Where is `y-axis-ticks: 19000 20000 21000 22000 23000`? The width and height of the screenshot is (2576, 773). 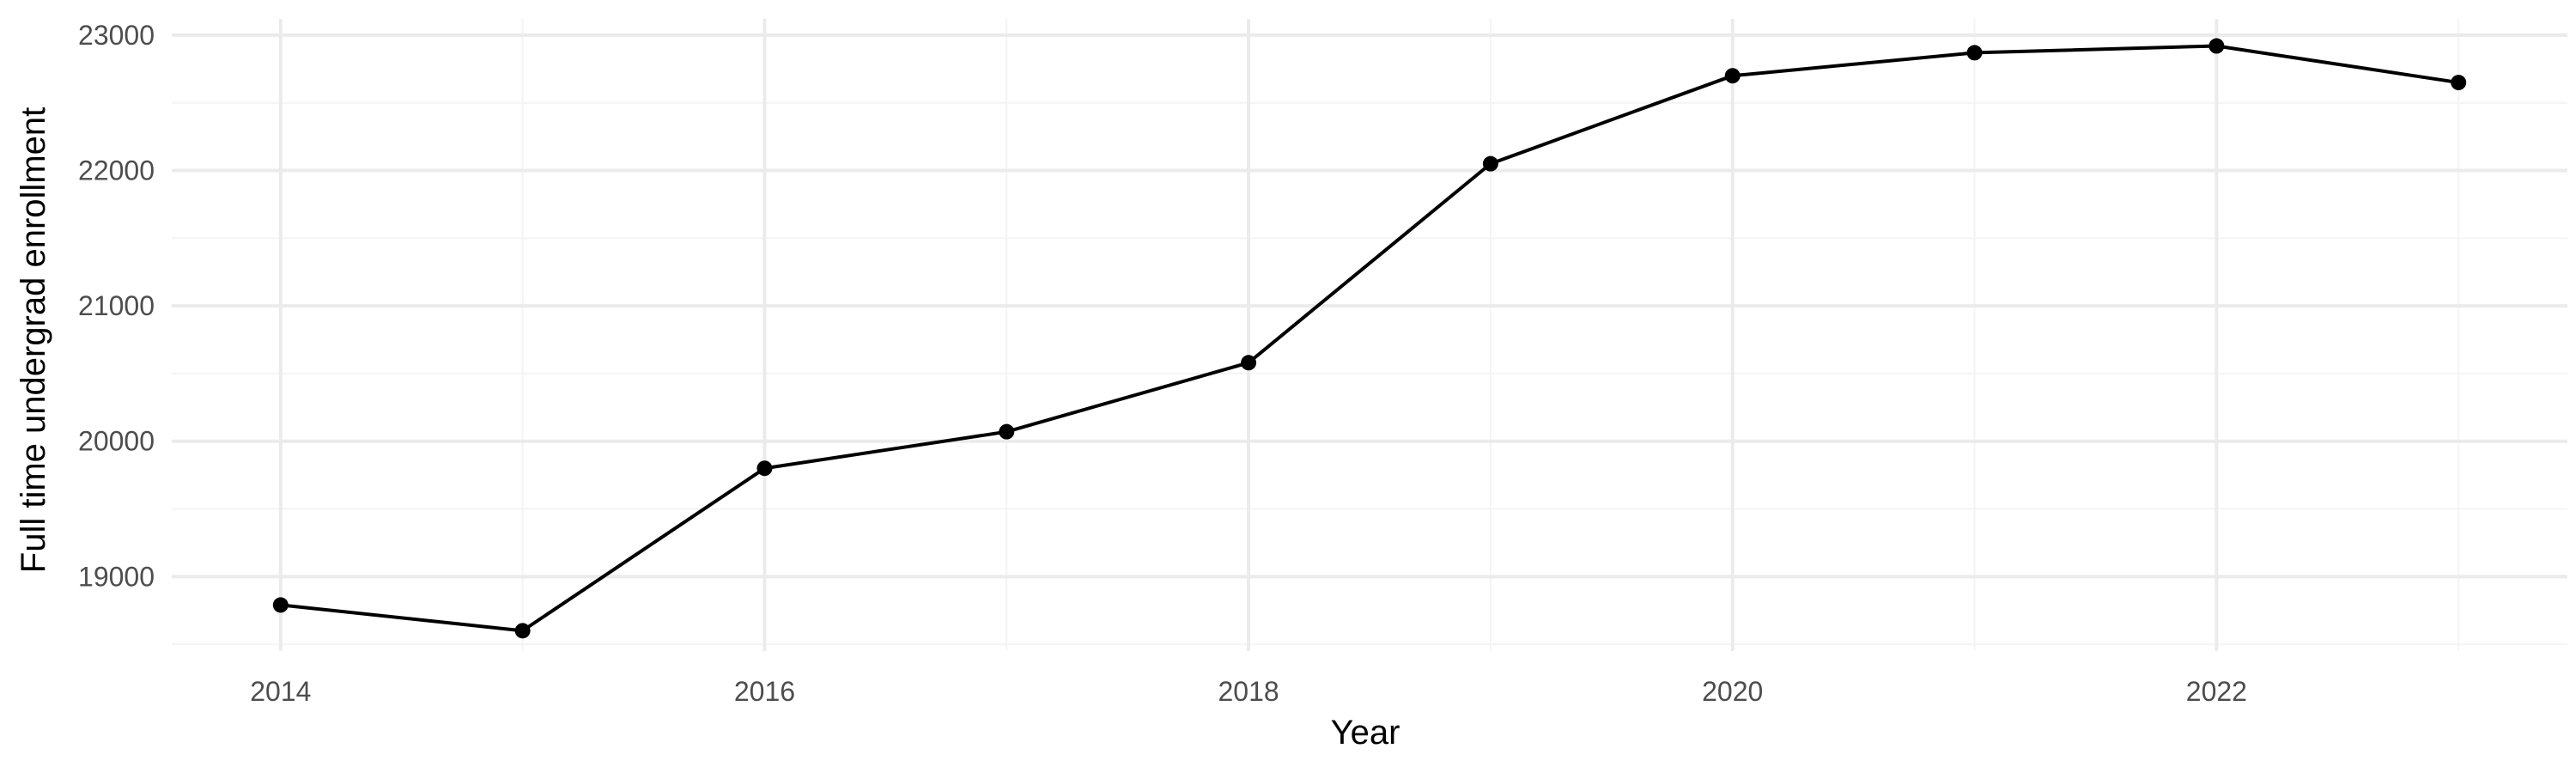
y-axis-ticks: 19000 20000 21000 22000 23000 is located at coordinates (117, 306).